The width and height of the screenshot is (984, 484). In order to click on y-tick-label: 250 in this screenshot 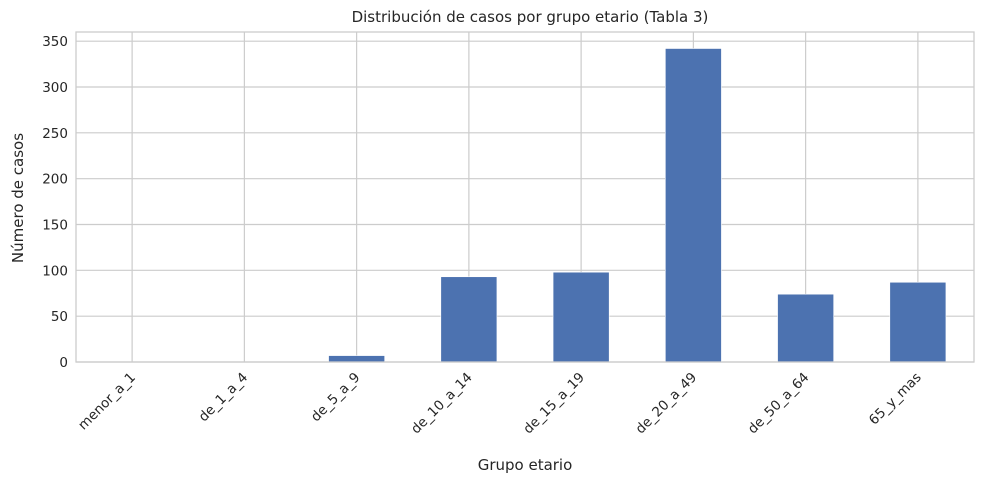, I will do `click(55, 134)`.